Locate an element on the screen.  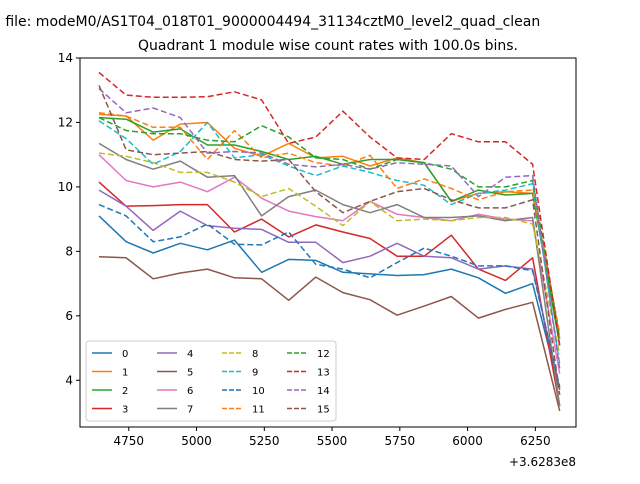
x-tick-label: 6250 is located at coordinates (535, 441).